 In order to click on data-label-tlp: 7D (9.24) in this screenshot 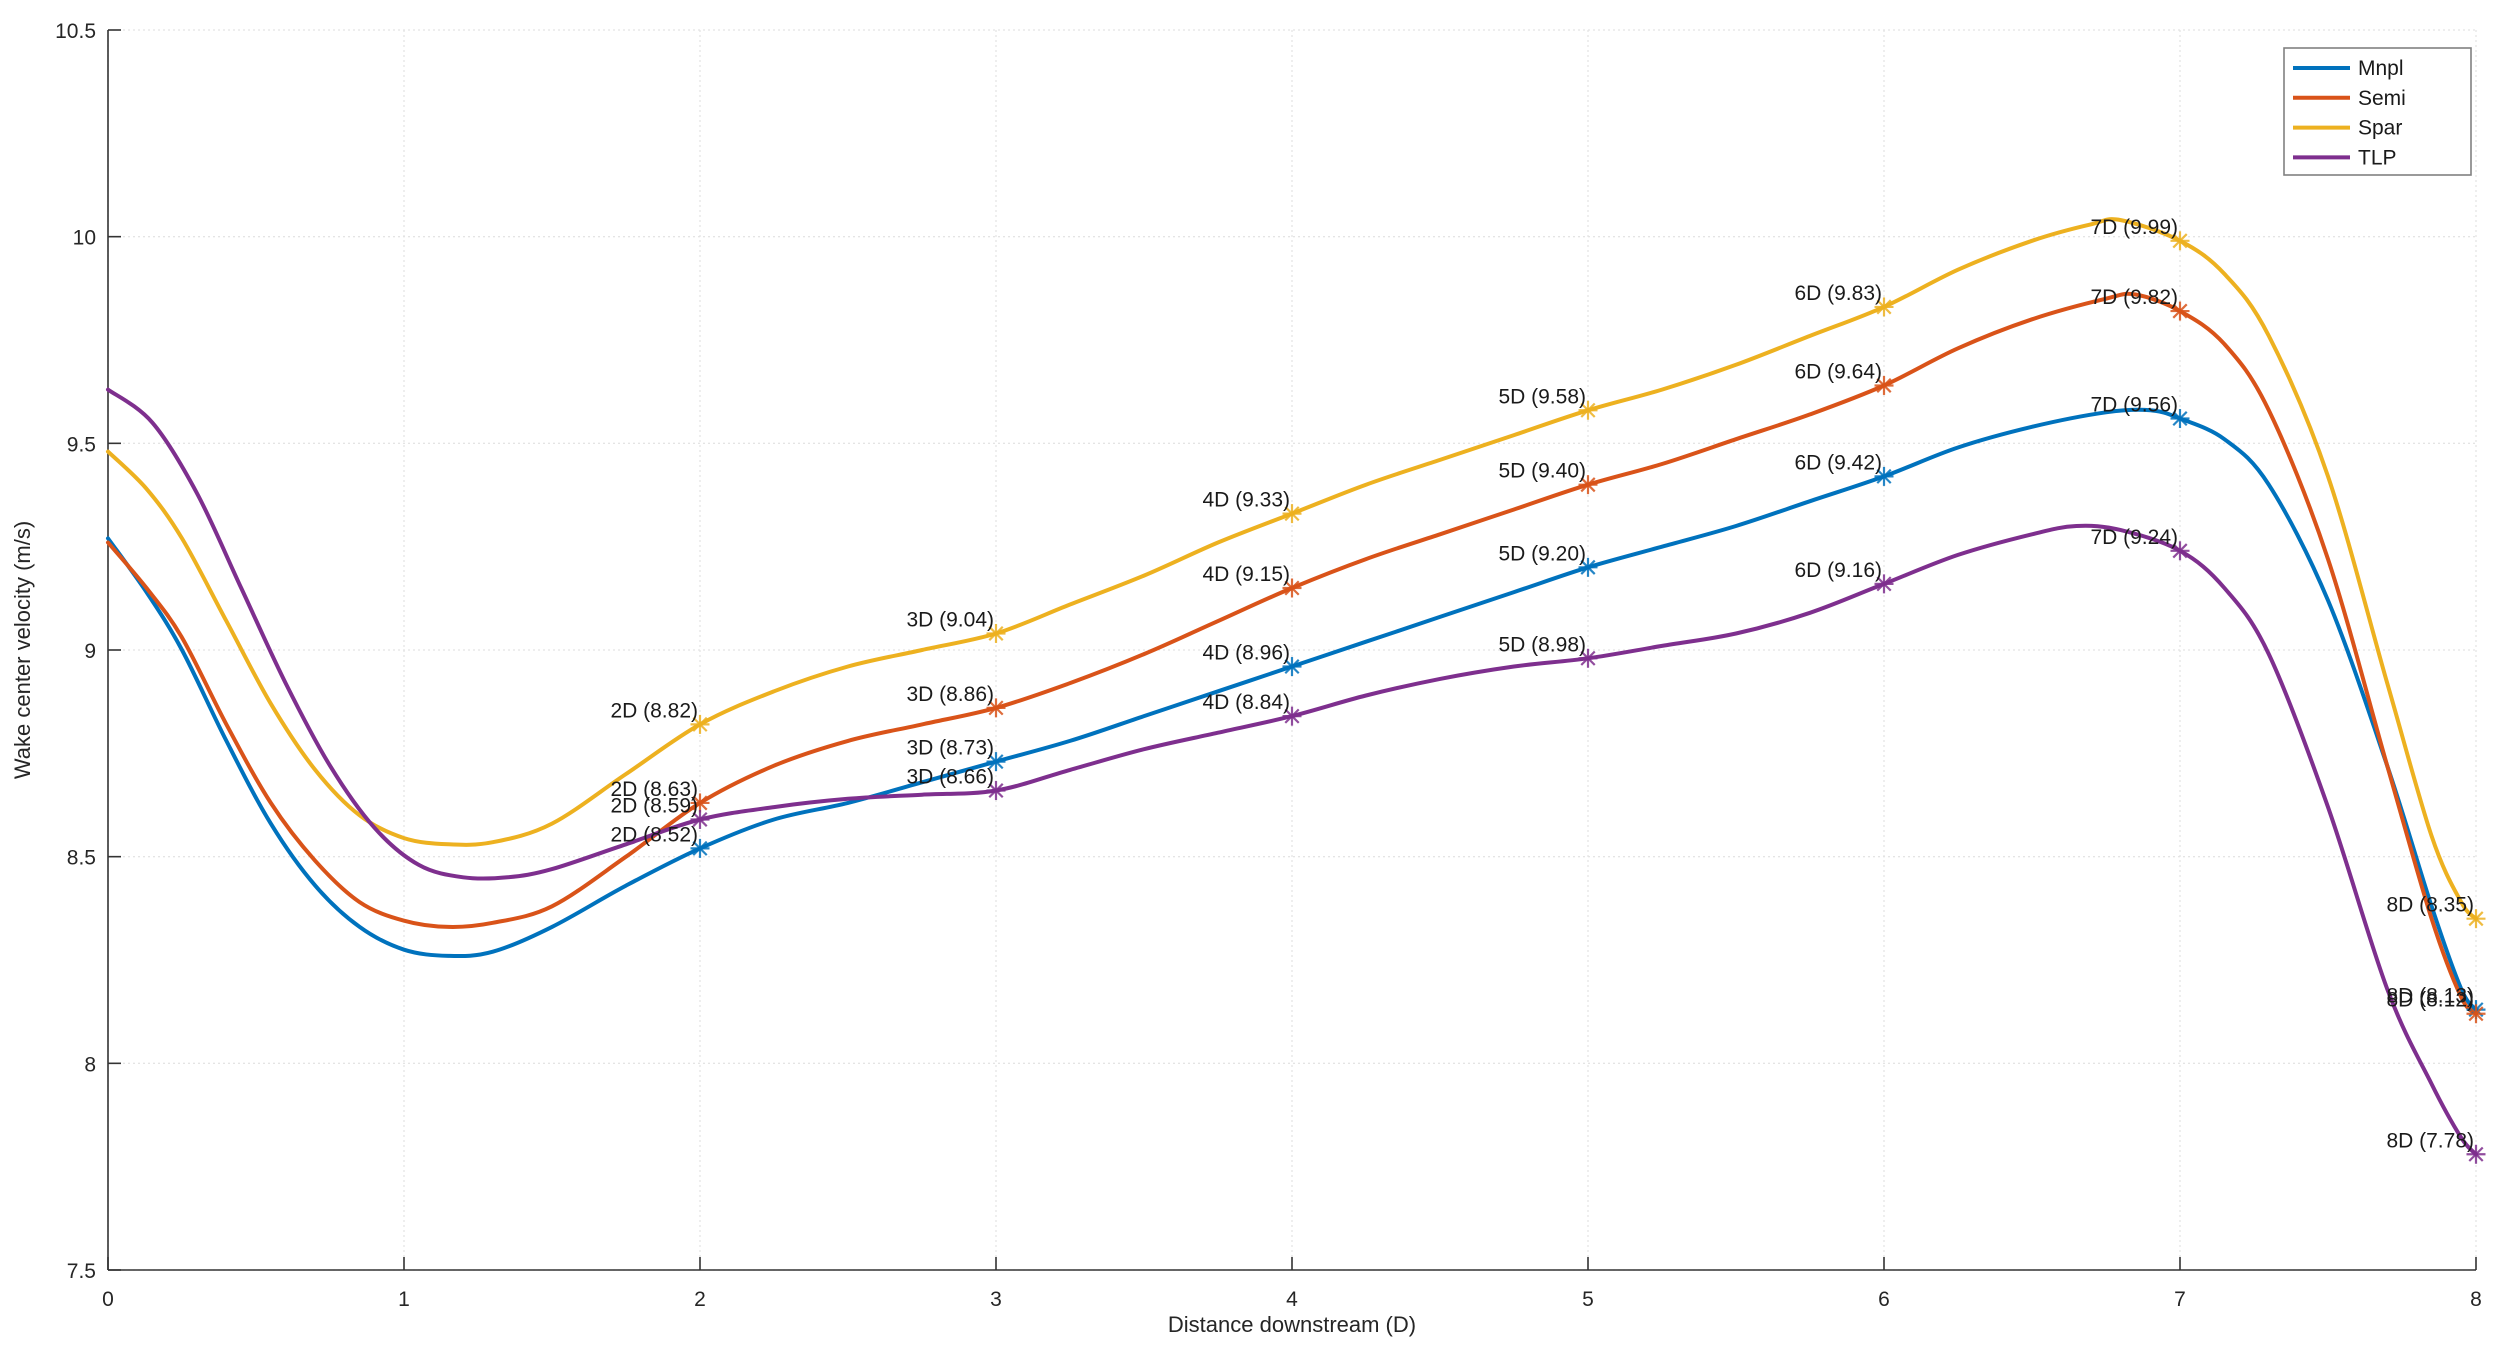, I will do `click(2134, 537)`.